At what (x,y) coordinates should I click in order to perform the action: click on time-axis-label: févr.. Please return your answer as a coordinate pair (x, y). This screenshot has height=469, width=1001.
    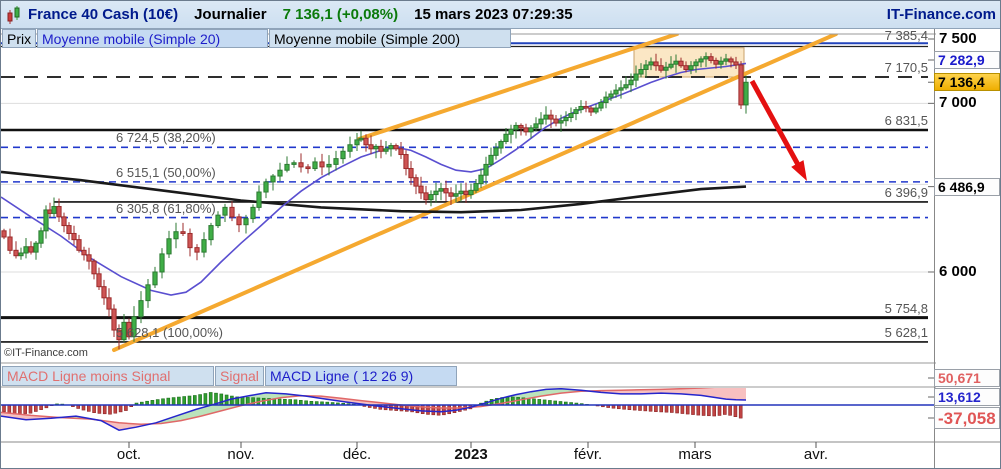
    Looking at the image, I should click on (588, 454).